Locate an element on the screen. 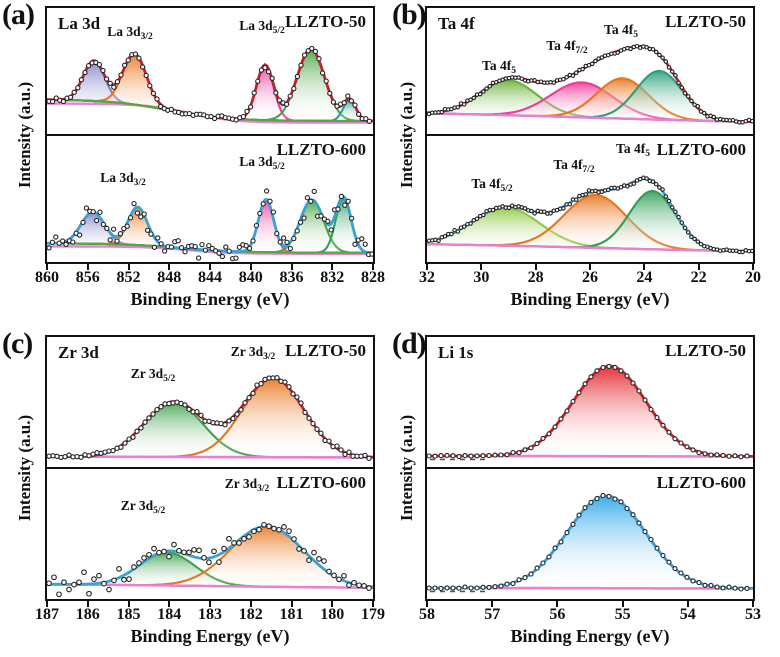 The image size is (780, 657). x-ticks: 58 57 56 55 54 53 is located at coordinates (590, 613).